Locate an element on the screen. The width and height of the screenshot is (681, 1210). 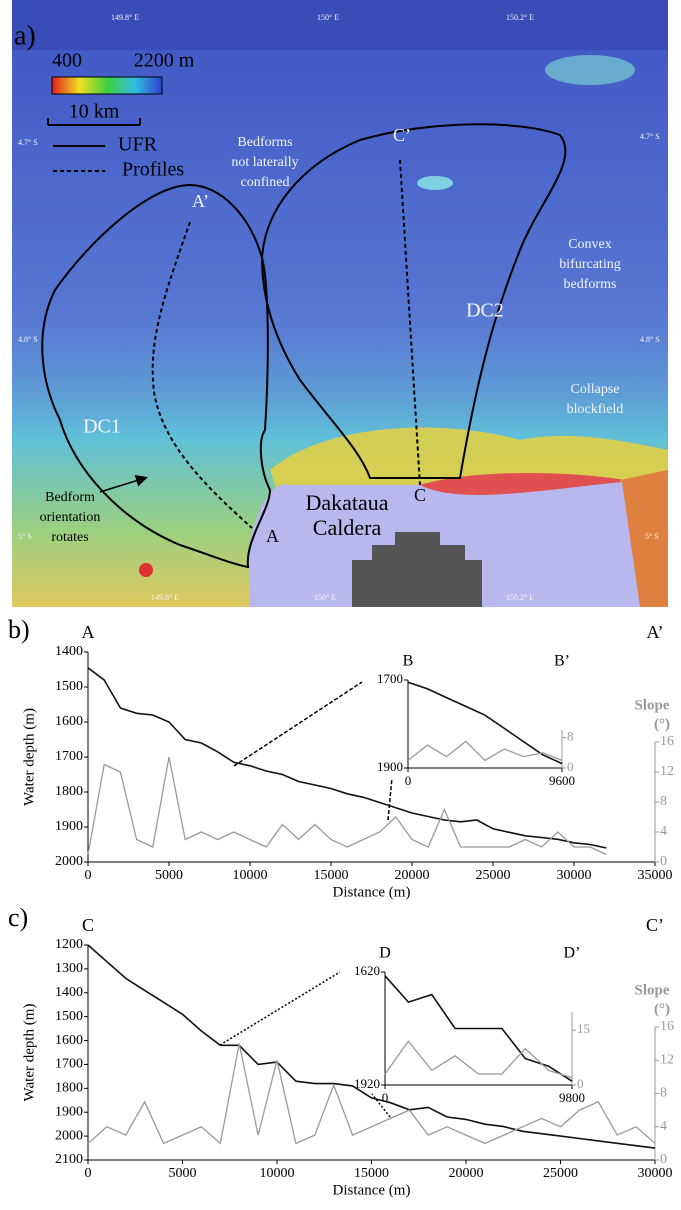
x-tick-label: 9800 is located at coordinates (572, 1097).